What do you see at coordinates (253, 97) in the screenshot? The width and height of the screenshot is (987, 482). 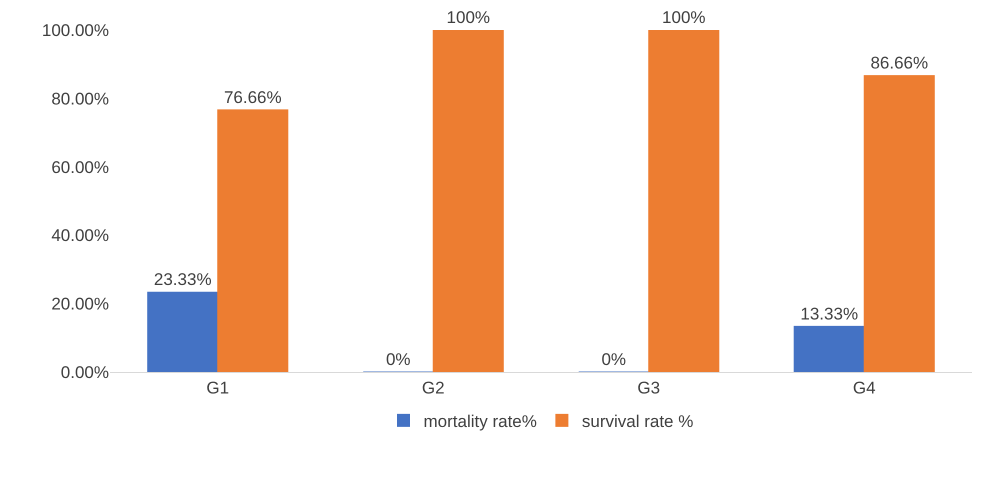 I see `data-label: 76.66%` at bounding box center [253, 97].